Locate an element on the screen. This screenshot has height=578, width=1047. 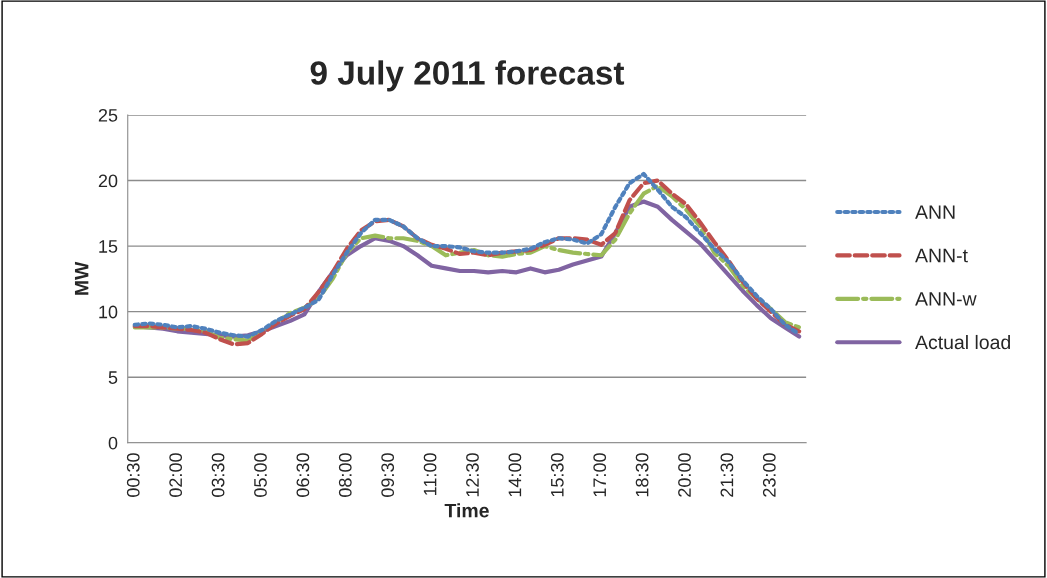
x-tick-label: 15:30 is located at coordinates (557, 475).